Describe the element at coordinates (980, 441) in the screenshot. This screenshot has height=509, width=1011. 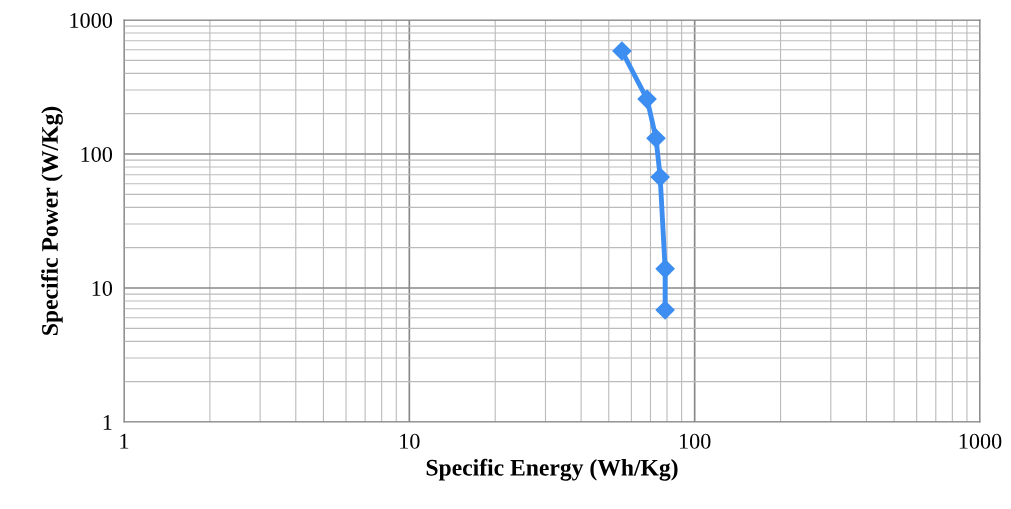
I see `x-tick-label: 1000` at that location.